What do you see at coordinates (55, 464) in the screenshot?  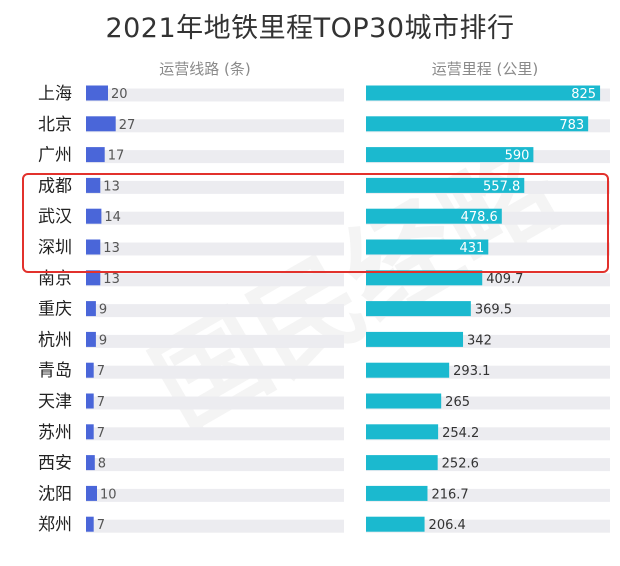 I see `city-label: 西安` at bounding box center [55, 464].